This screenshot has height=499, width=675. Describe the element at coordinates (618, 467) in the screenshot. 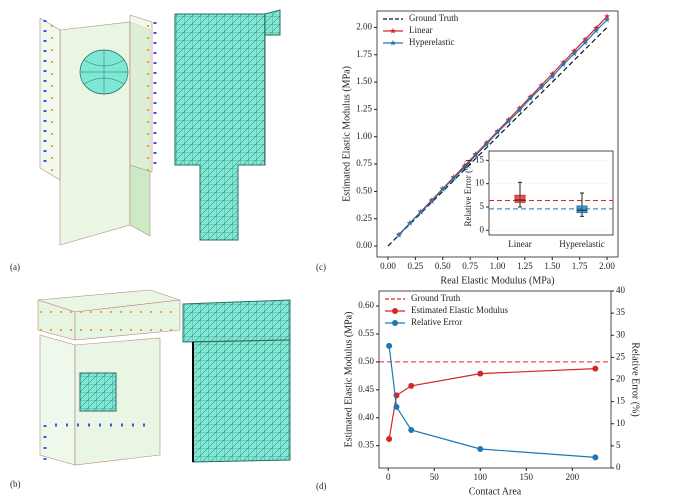

I see `y2-tick-label: 0` at that location.